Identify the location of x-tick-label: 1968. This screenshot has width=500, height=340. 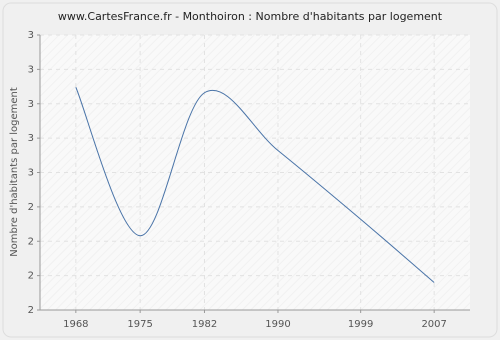
(75, 324).